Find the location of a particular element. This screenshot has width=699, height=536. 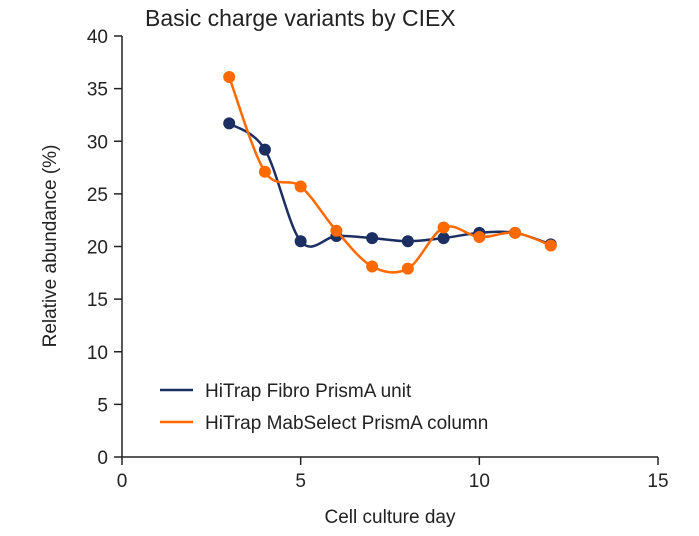

y-tick-label: 25 is located at coordinates (97, 195).